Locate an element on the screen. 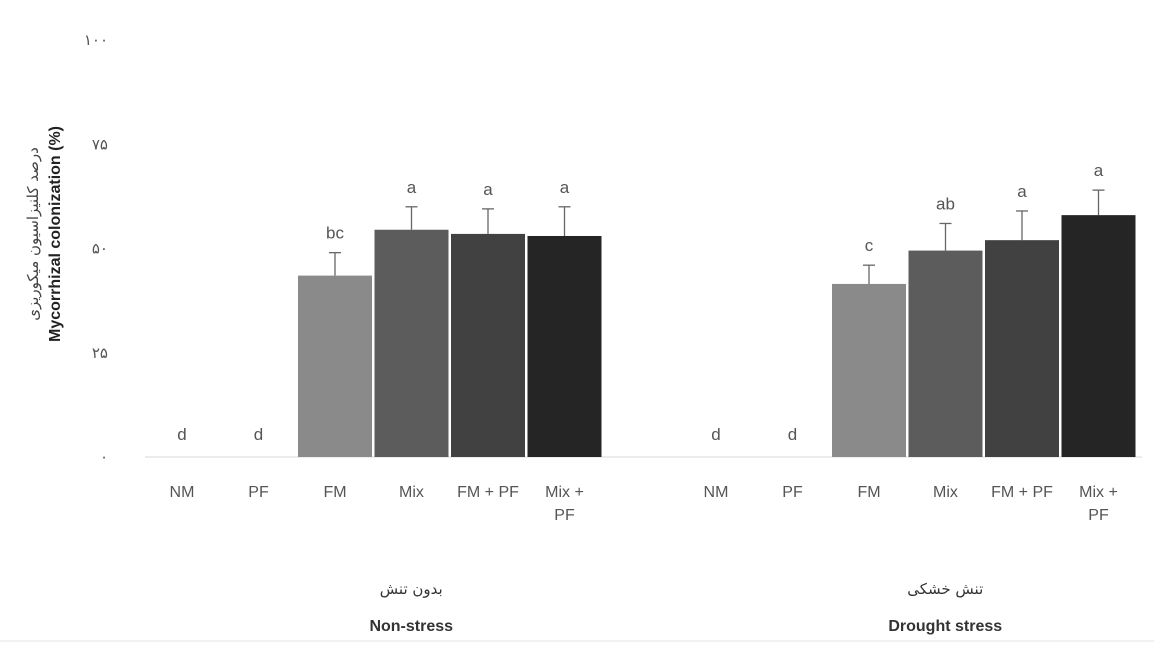  significance-letter: bc is located at coordinates (335, 233).